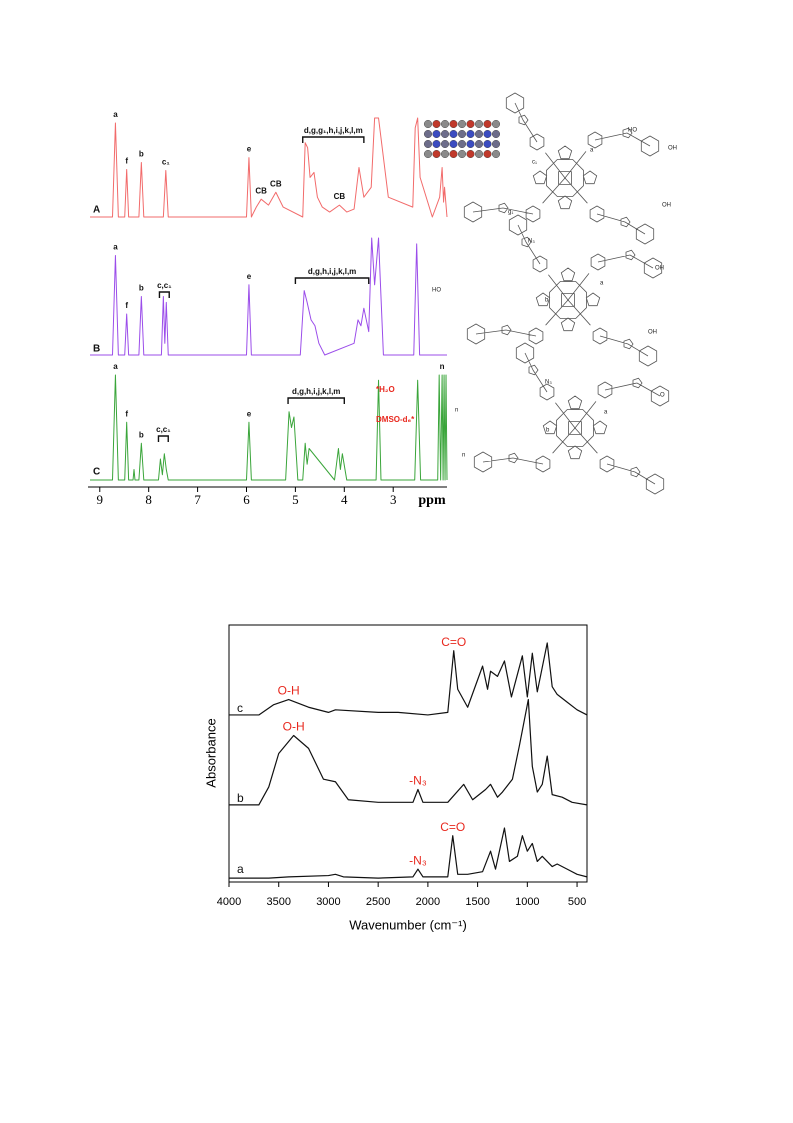 The height and width of the screenshot is (1123, 793). Describe the element at coordinates (96, 472) in the screenshot. I see `series-label: C` at that location.